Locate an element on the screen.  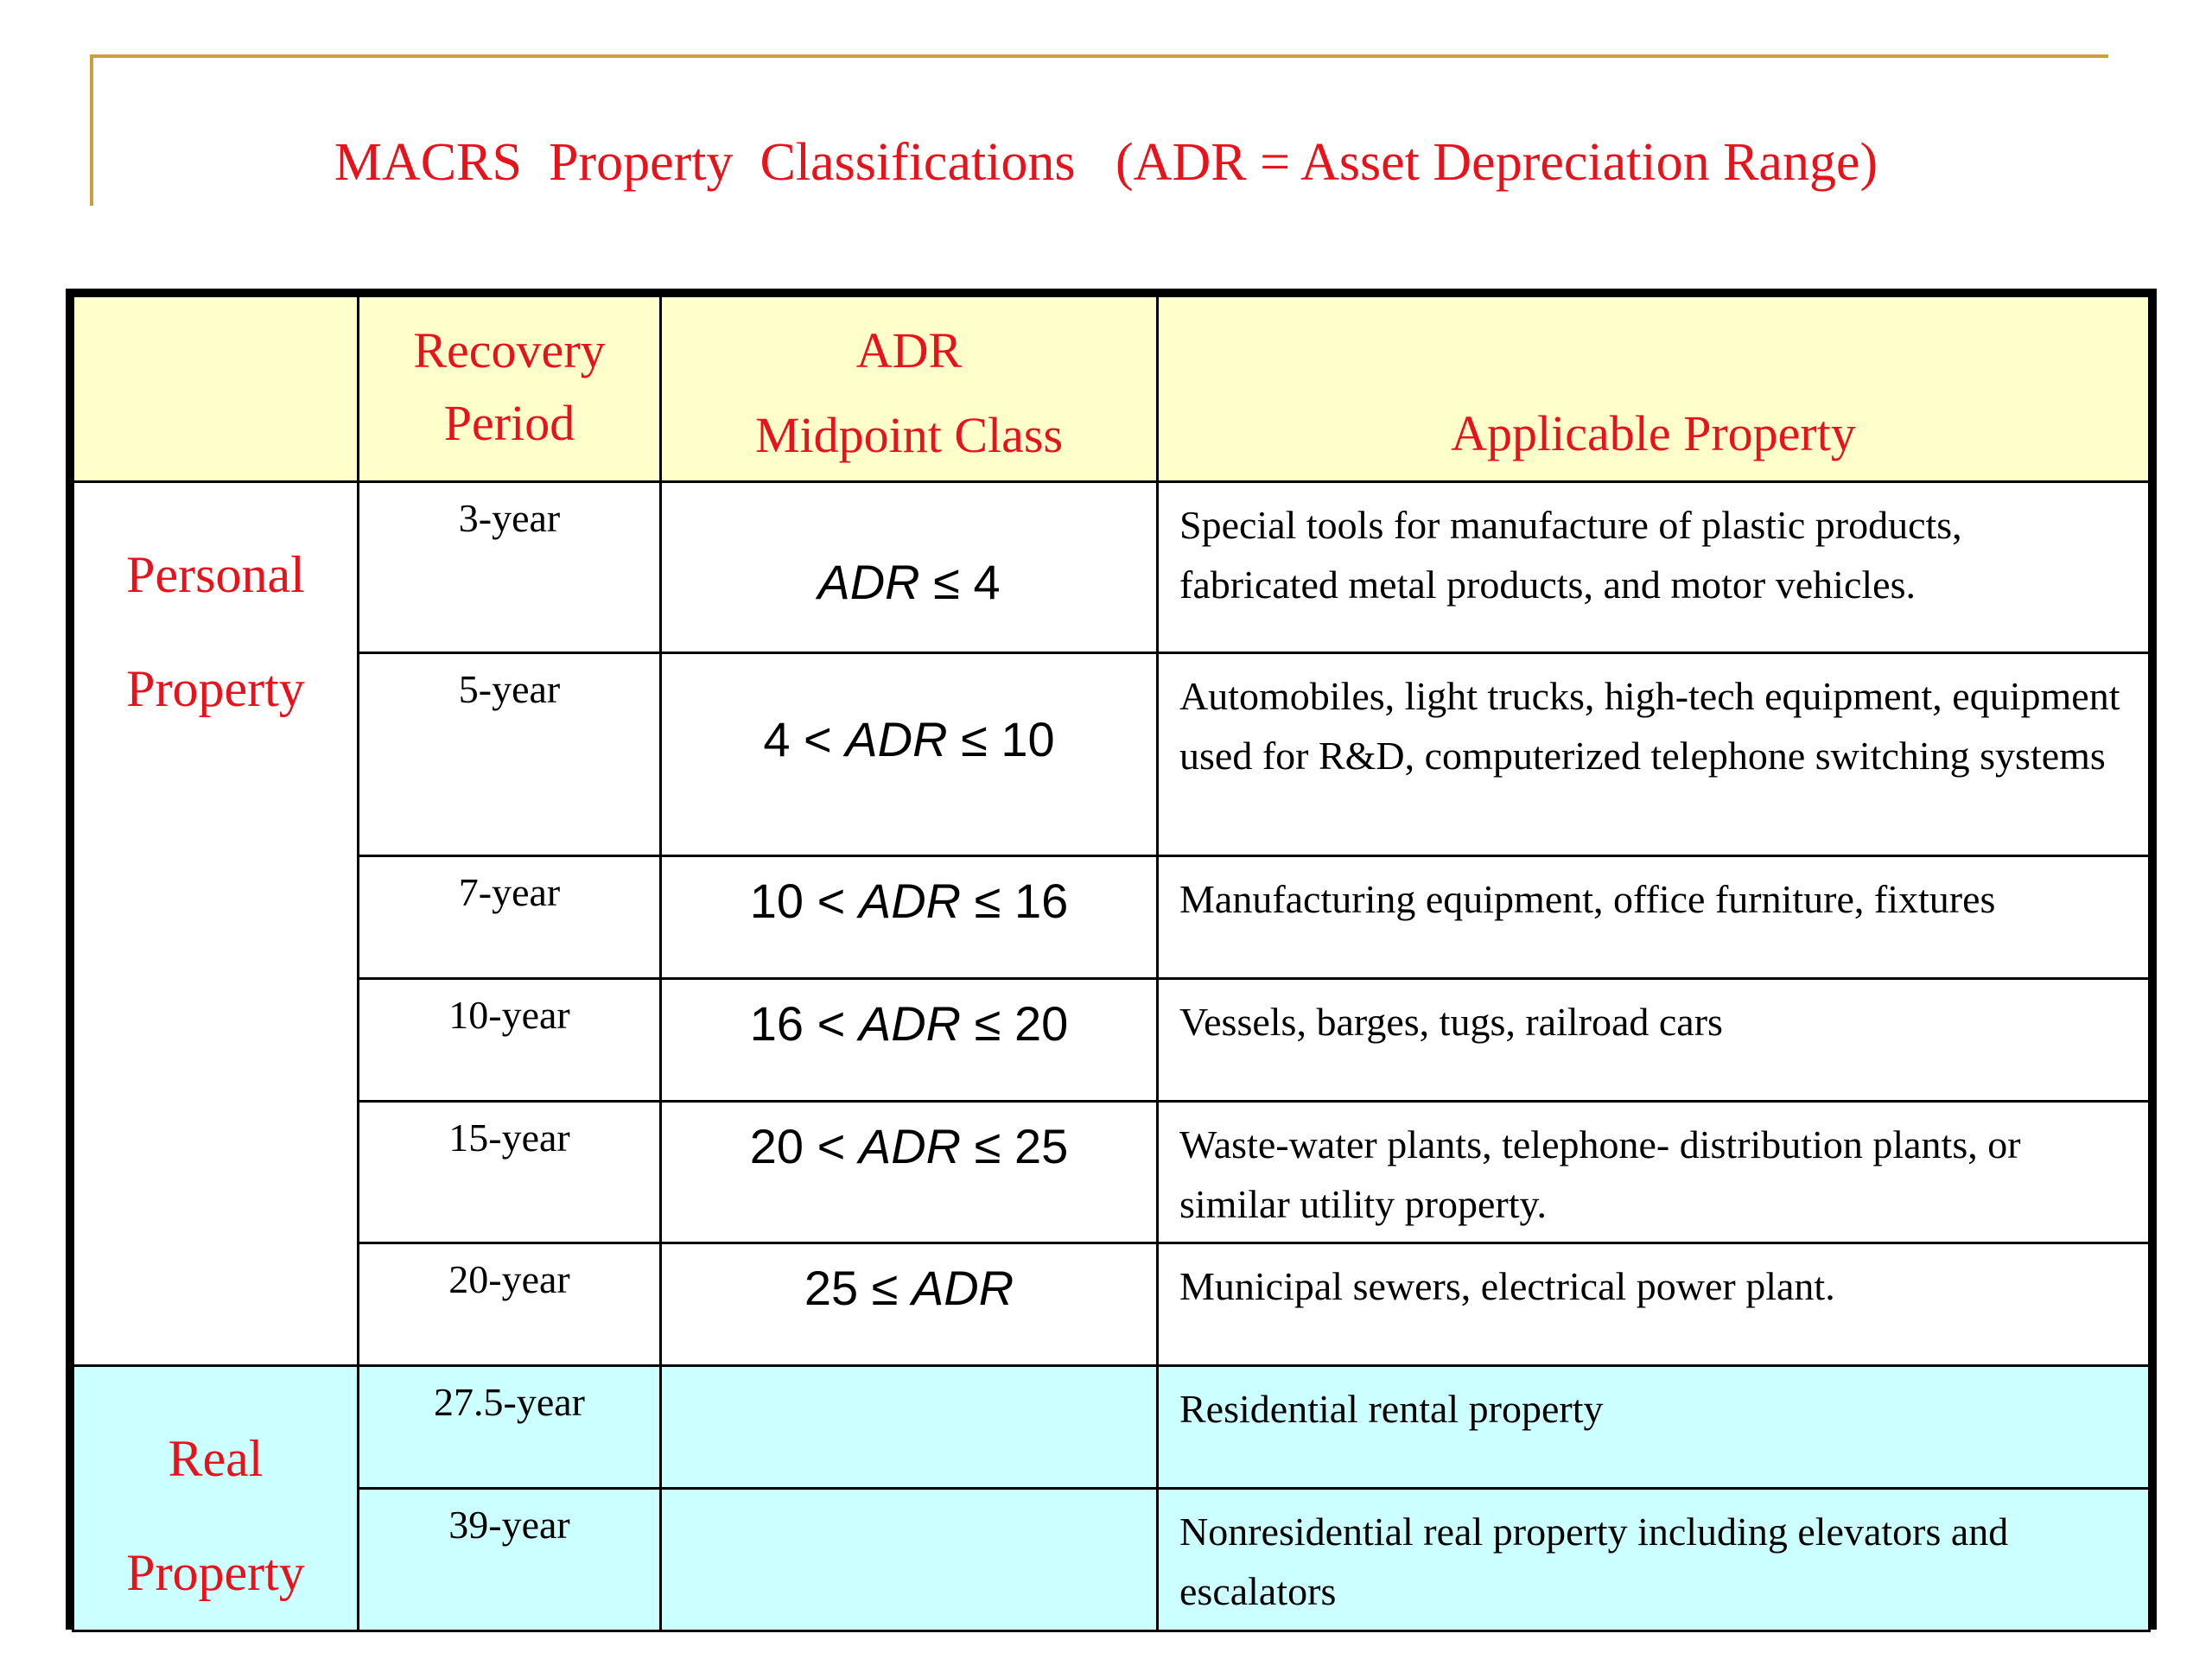
adr-class-cell: 20 < ADR ≤ 25 is located at coordinates (909, 1172).